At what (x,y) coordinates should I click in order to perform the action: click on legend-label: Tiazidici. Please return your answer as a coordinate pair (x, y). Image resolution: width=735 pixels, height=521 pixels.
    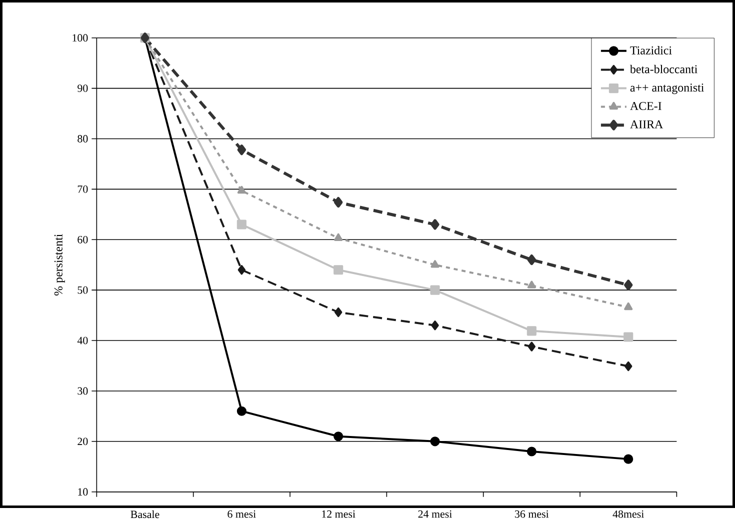
    Looking at the image, I should click on (651, 50).